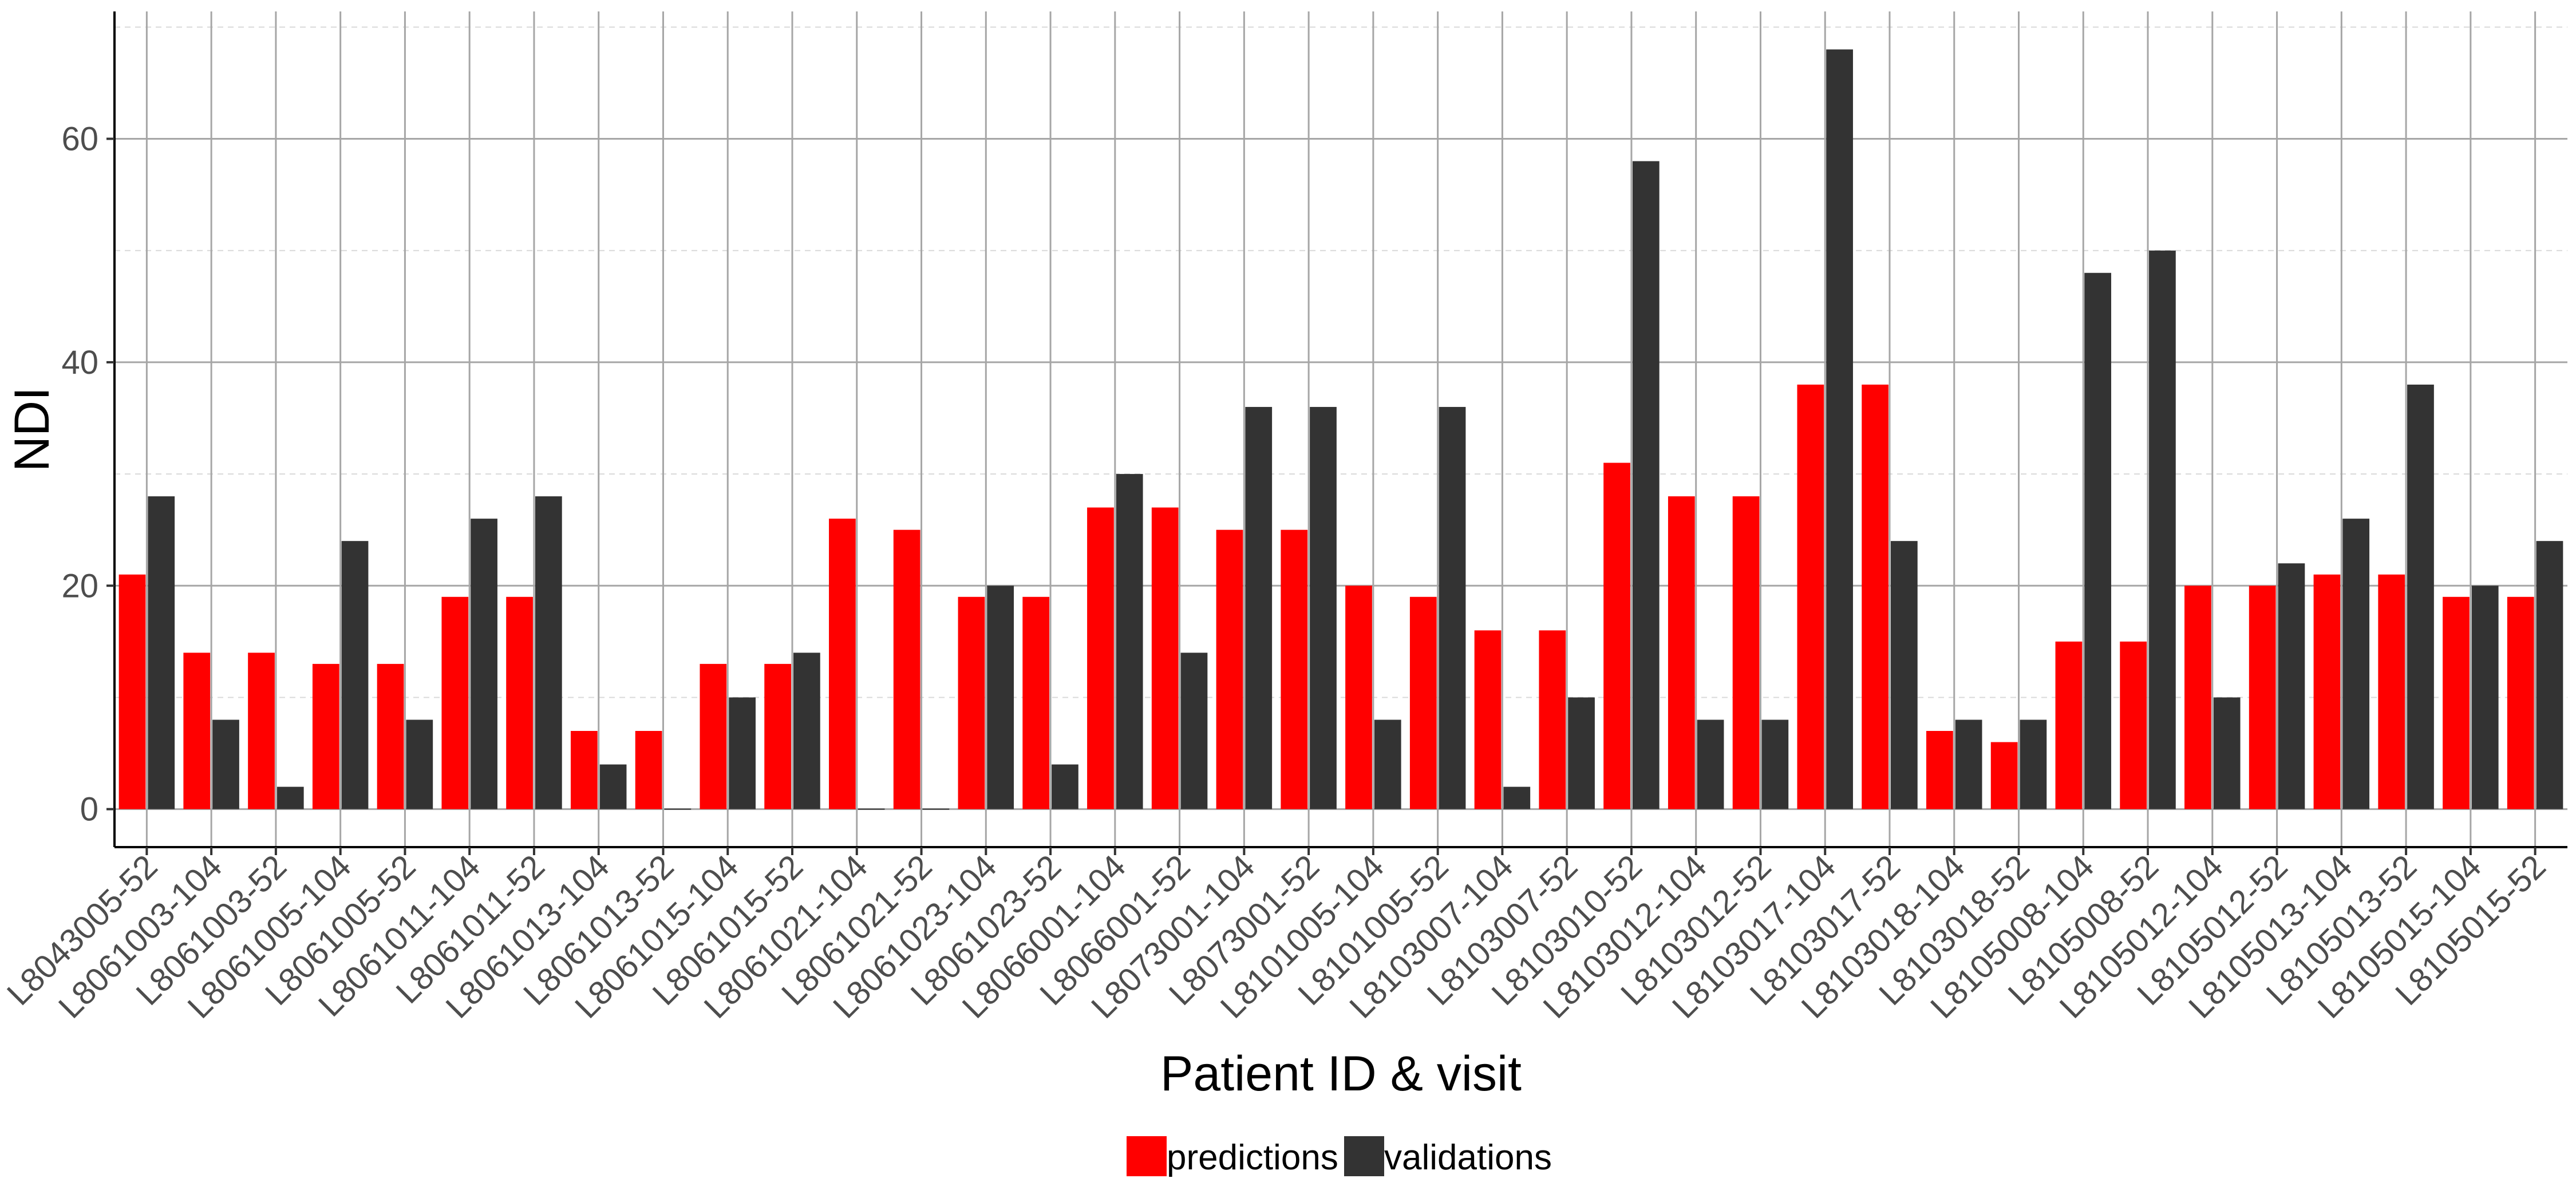 The width and height of the screenshot is (2576, 1202). I want to click on x-axis-title: Patient ID & visit, so click(1341, 1073).